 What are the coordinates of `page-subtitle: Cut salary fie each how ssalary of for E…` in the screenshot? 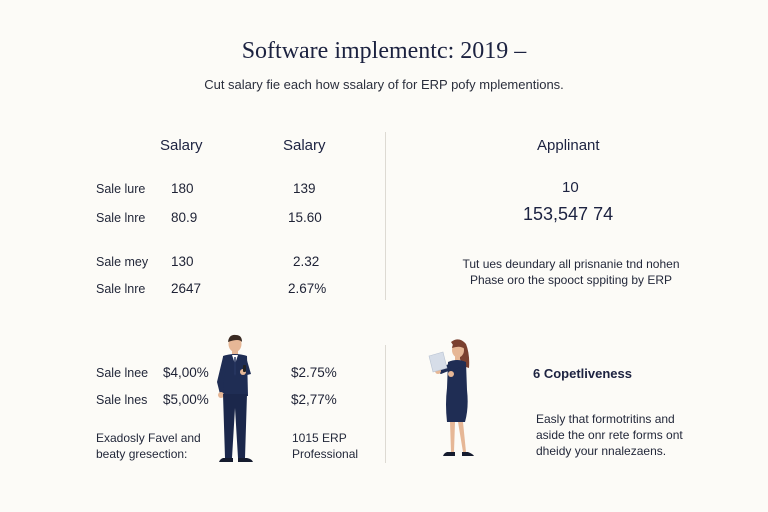 It's located at (384, 84).